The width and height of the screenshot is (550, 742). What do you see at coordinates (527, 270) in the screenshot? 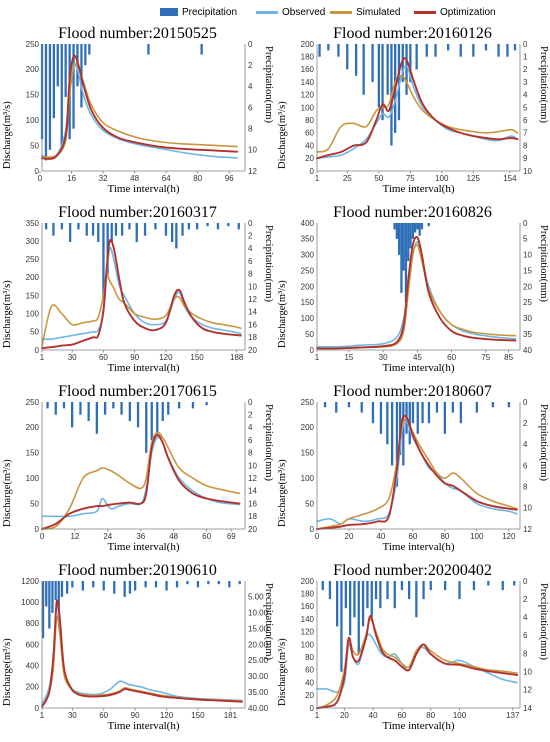
I see `y2-tick-label: 15` at bounding box center [527, 270].